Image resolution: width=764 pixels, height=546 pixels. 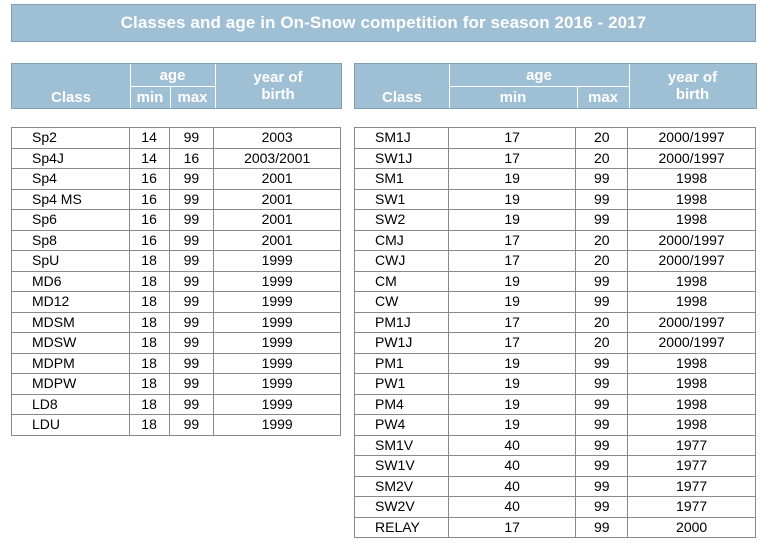 What do you see at coordinates (277, 138) in the screenshot?
I see `year-of-birth-cell: 2003` at bounding box center [277, 138].